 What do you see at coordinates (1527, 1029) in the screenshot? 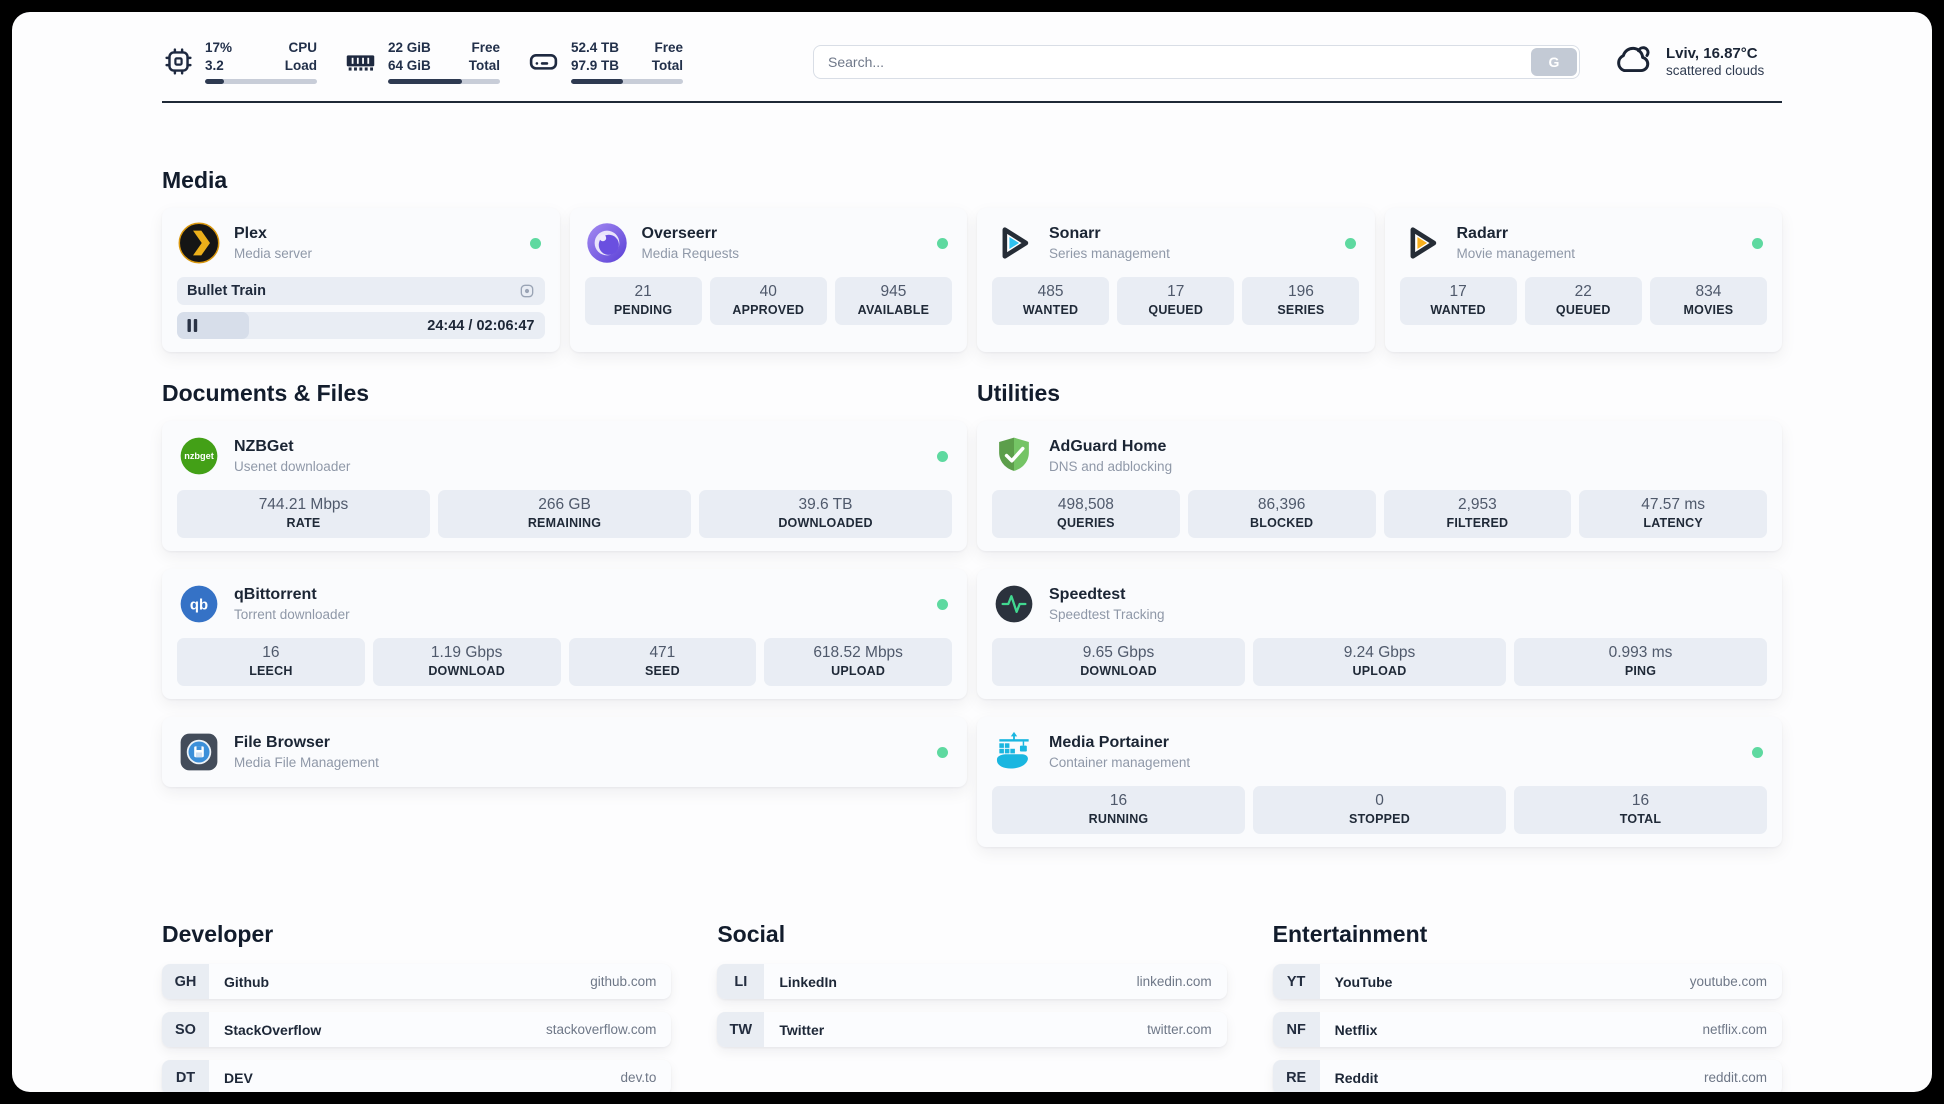
I see `bookmark-netflix: NF Netflix netflix.com` at bounding box center [1527, 1029].